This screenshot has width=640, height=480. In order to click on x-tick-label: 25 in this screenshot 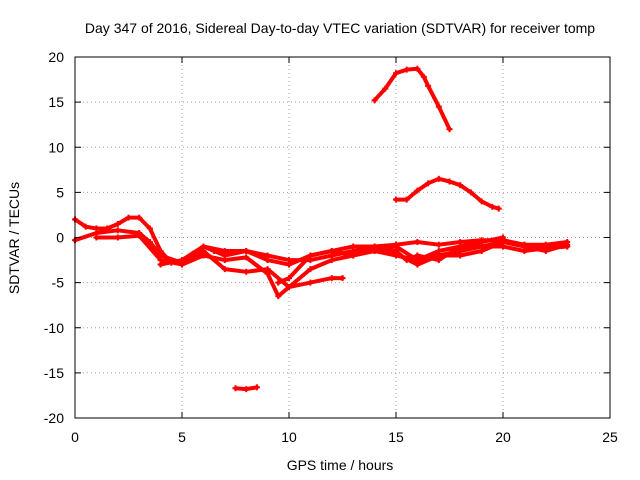, I will do `click(610, 437)`.